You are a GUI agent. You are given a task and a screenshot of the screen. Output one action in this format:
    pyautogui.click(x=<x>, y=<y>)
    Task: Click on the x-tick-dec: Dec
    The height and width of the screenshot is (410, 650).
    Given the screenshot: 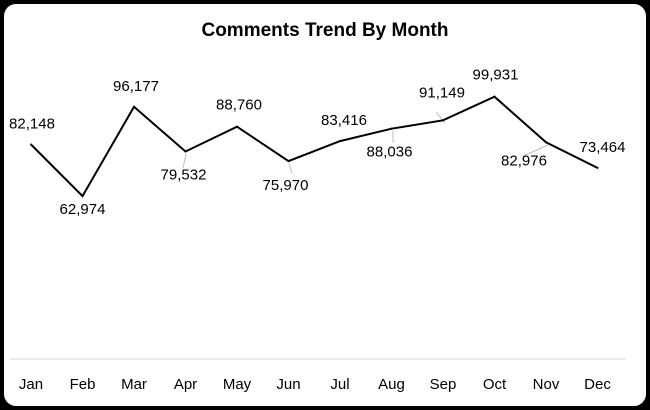 What is the action you would take?
    pyautogui.click(x=597, y=384)
    